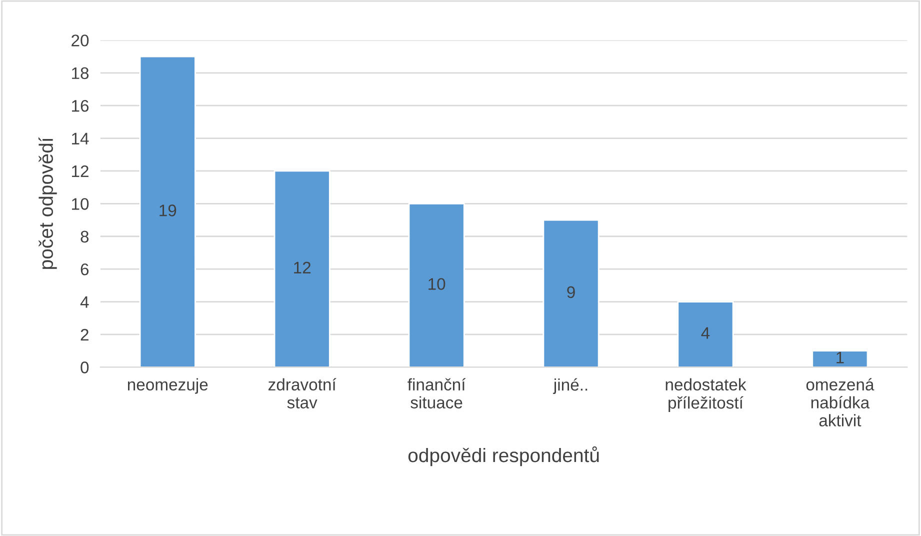 This screenshot has height=536, width=921. Describe the element at coordinates (80, 171) in the screenshot. I see `y-tick-label: 12` at that location.